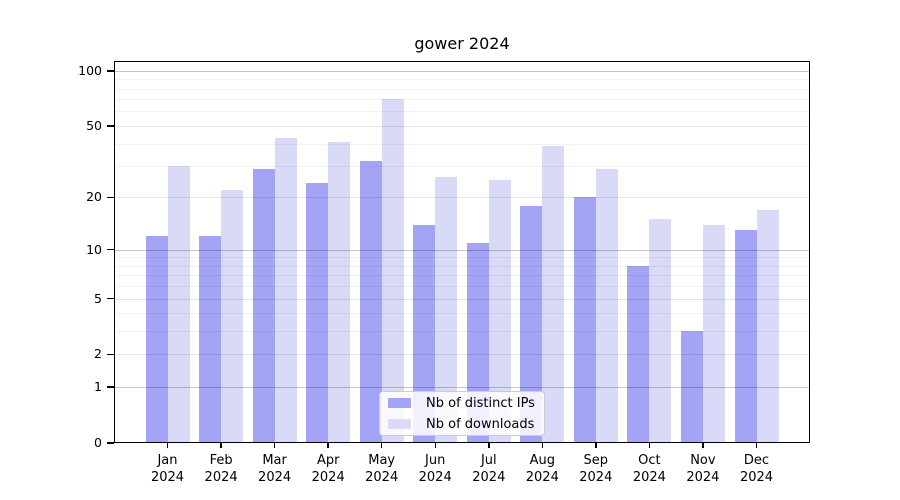  Describe the element at coordinates (94, 197) in the screenshot. I see `y-tick-label-20: 20` at that location.